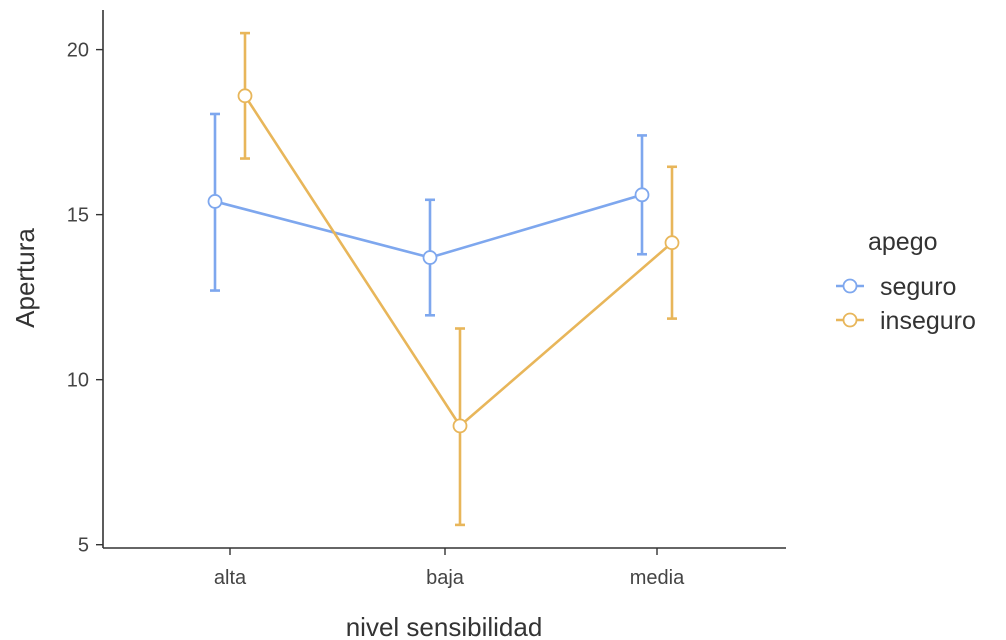  What do you see at coordinates (444, 626) in the screenshot?
I see `x-axis-title: nivel sensibilidad` at bounding box center [444, 626].